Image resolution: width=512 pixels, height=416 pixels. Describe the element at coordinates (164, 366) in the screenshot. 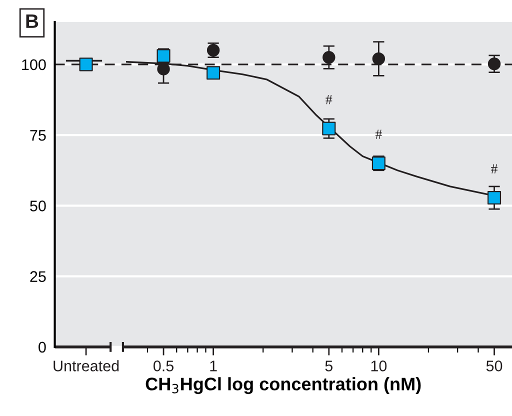

I see `x-tick-label: 0.5` at that location.